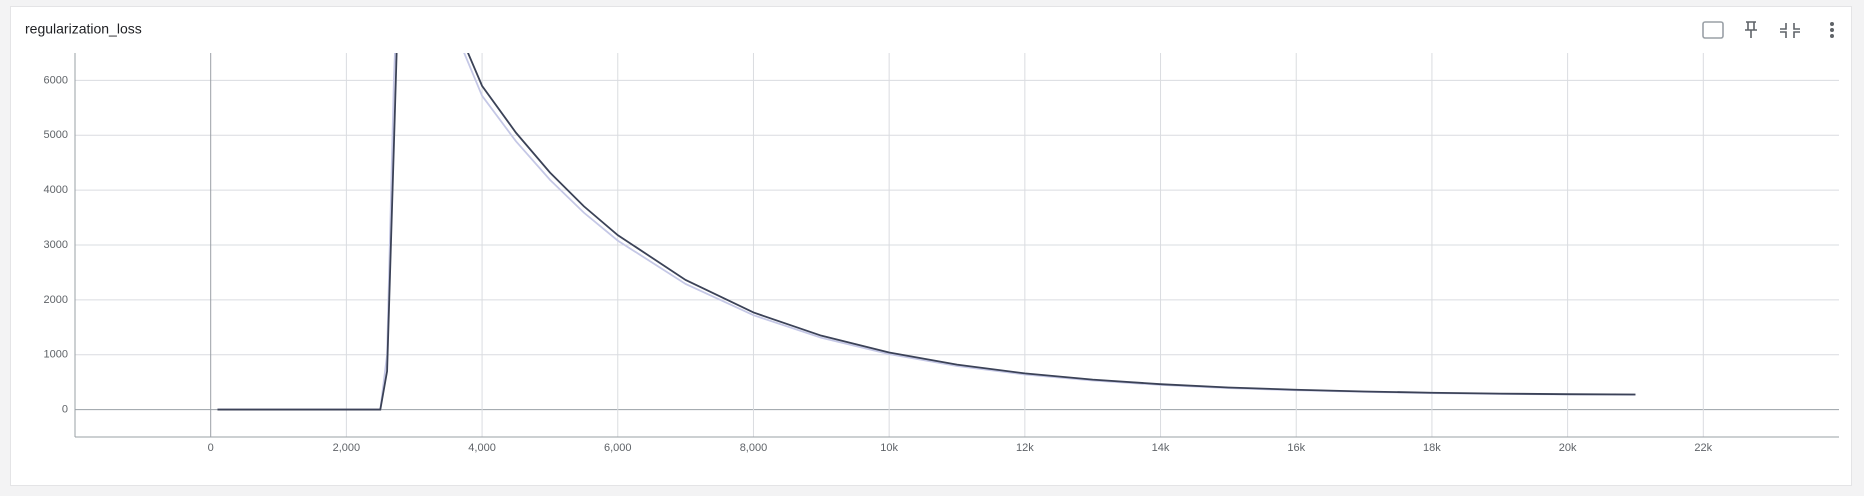 The width and height of the screenshot is (1864, 496). Describe the element at coordinates (56, 190) in the screenshot. I see `y-tick-label: 4000` at that location.